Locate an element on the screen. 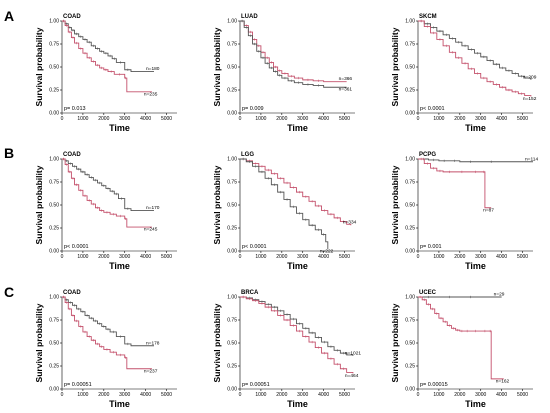  series-n-label: n=237 is located at coordinates (151, 371).